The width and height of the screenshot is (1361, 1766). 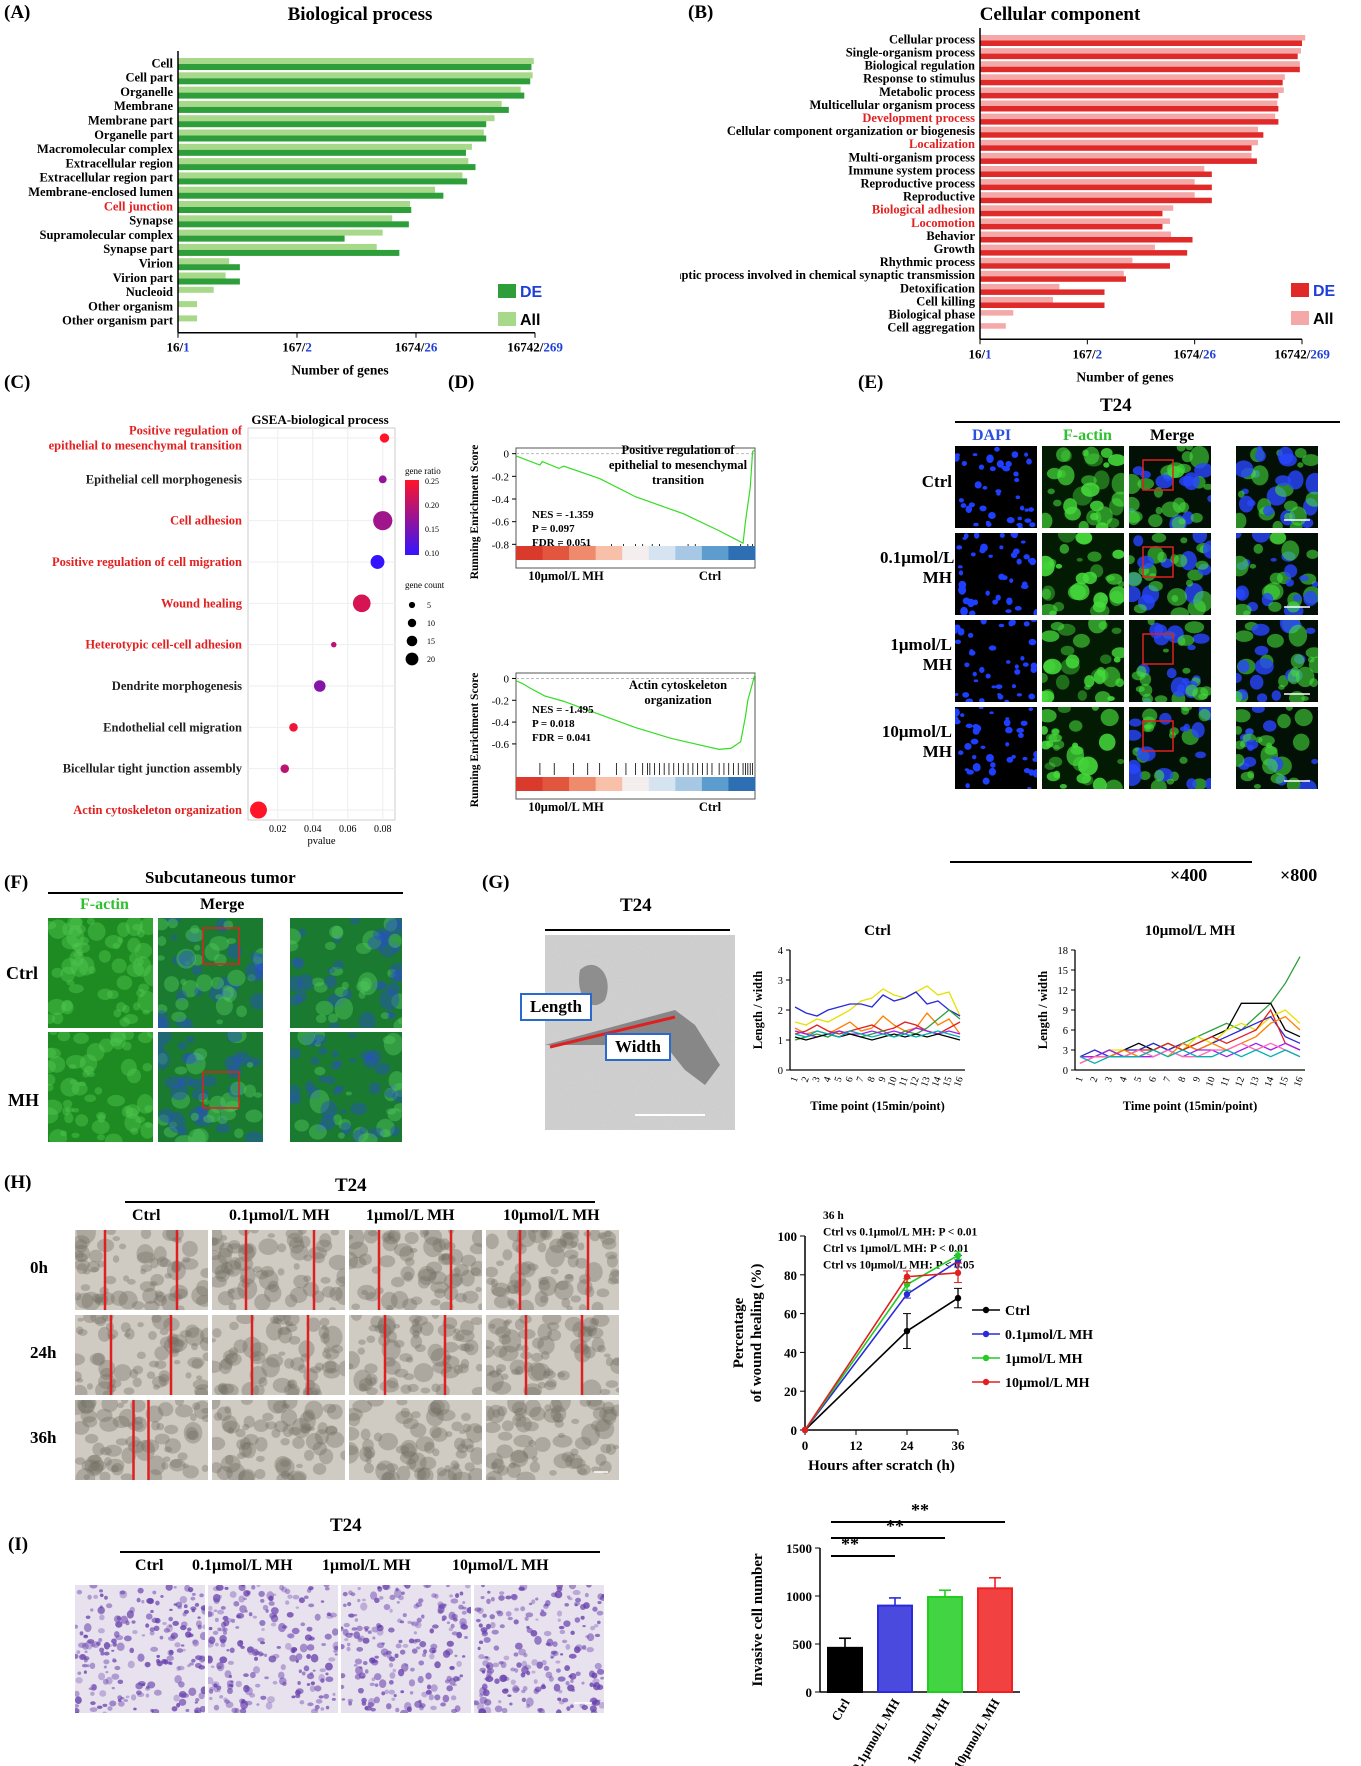 I want to click on category-label: Localization, so click(x=942, y=144).